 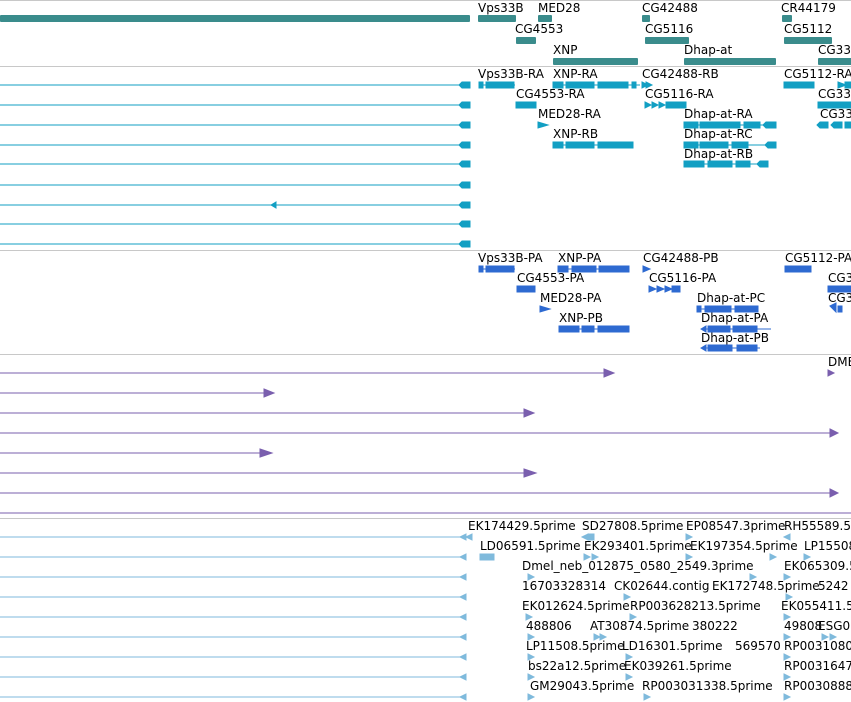 What do you see at coordinates (669, 29) in the screenshot?
I see `gene-label: CG5116` at bounding box center [669, 29].